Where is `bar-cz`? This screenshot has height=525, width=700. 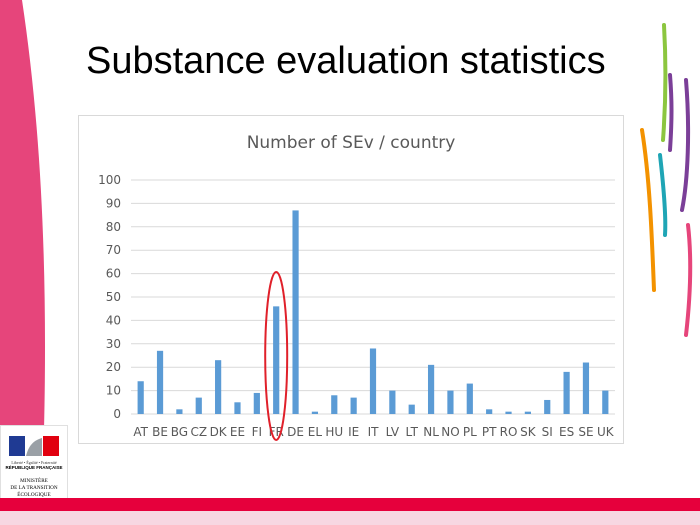 bar-cz is located at coordinates (198, 405).